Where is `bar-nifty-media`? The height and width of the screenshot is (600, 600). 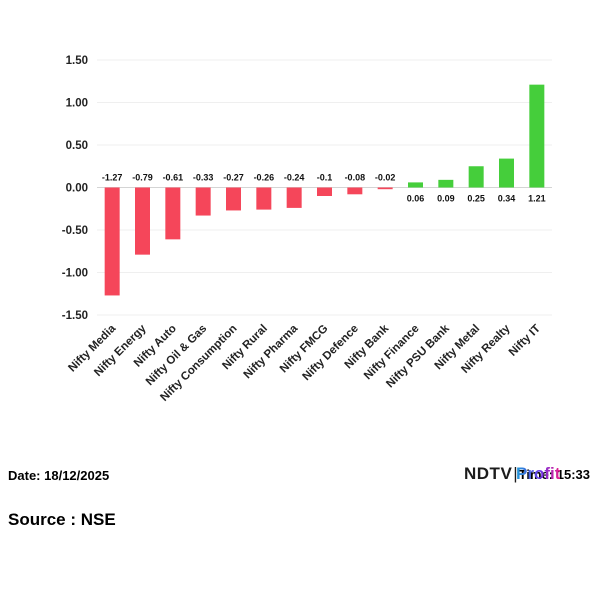 bar-nifty-media is located at coordinates (112, 241).